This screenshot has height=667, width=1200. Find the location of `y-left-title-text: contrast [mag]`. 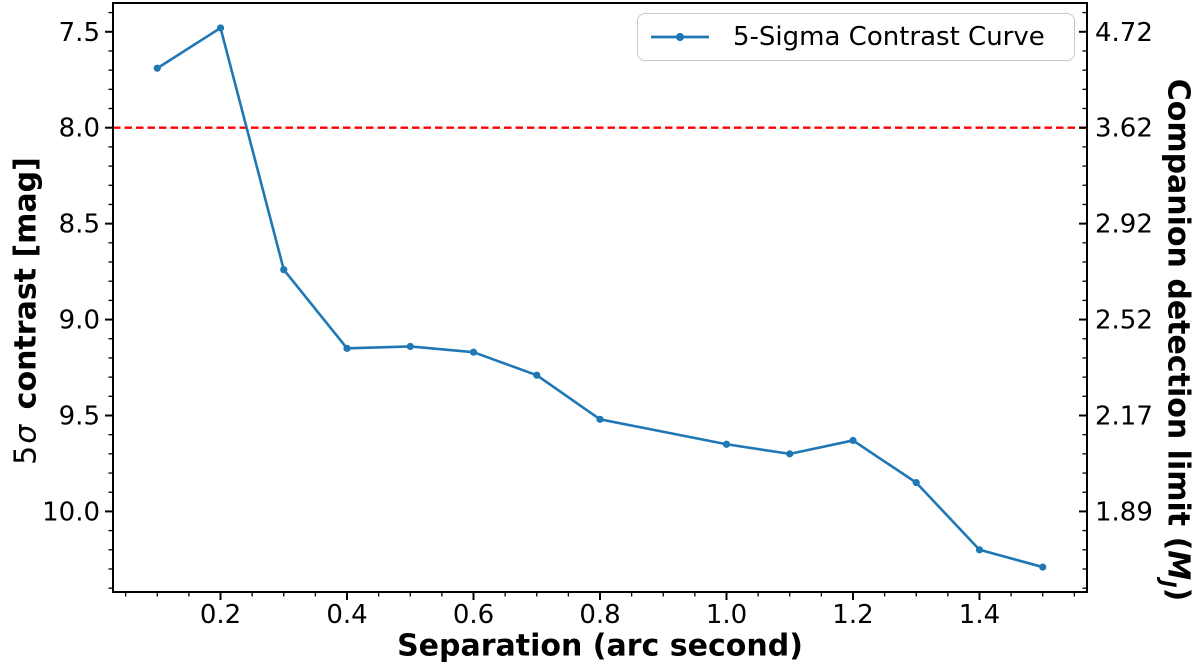

y-left-title-text: contrast [mag] is located at coordinates (26, 288).